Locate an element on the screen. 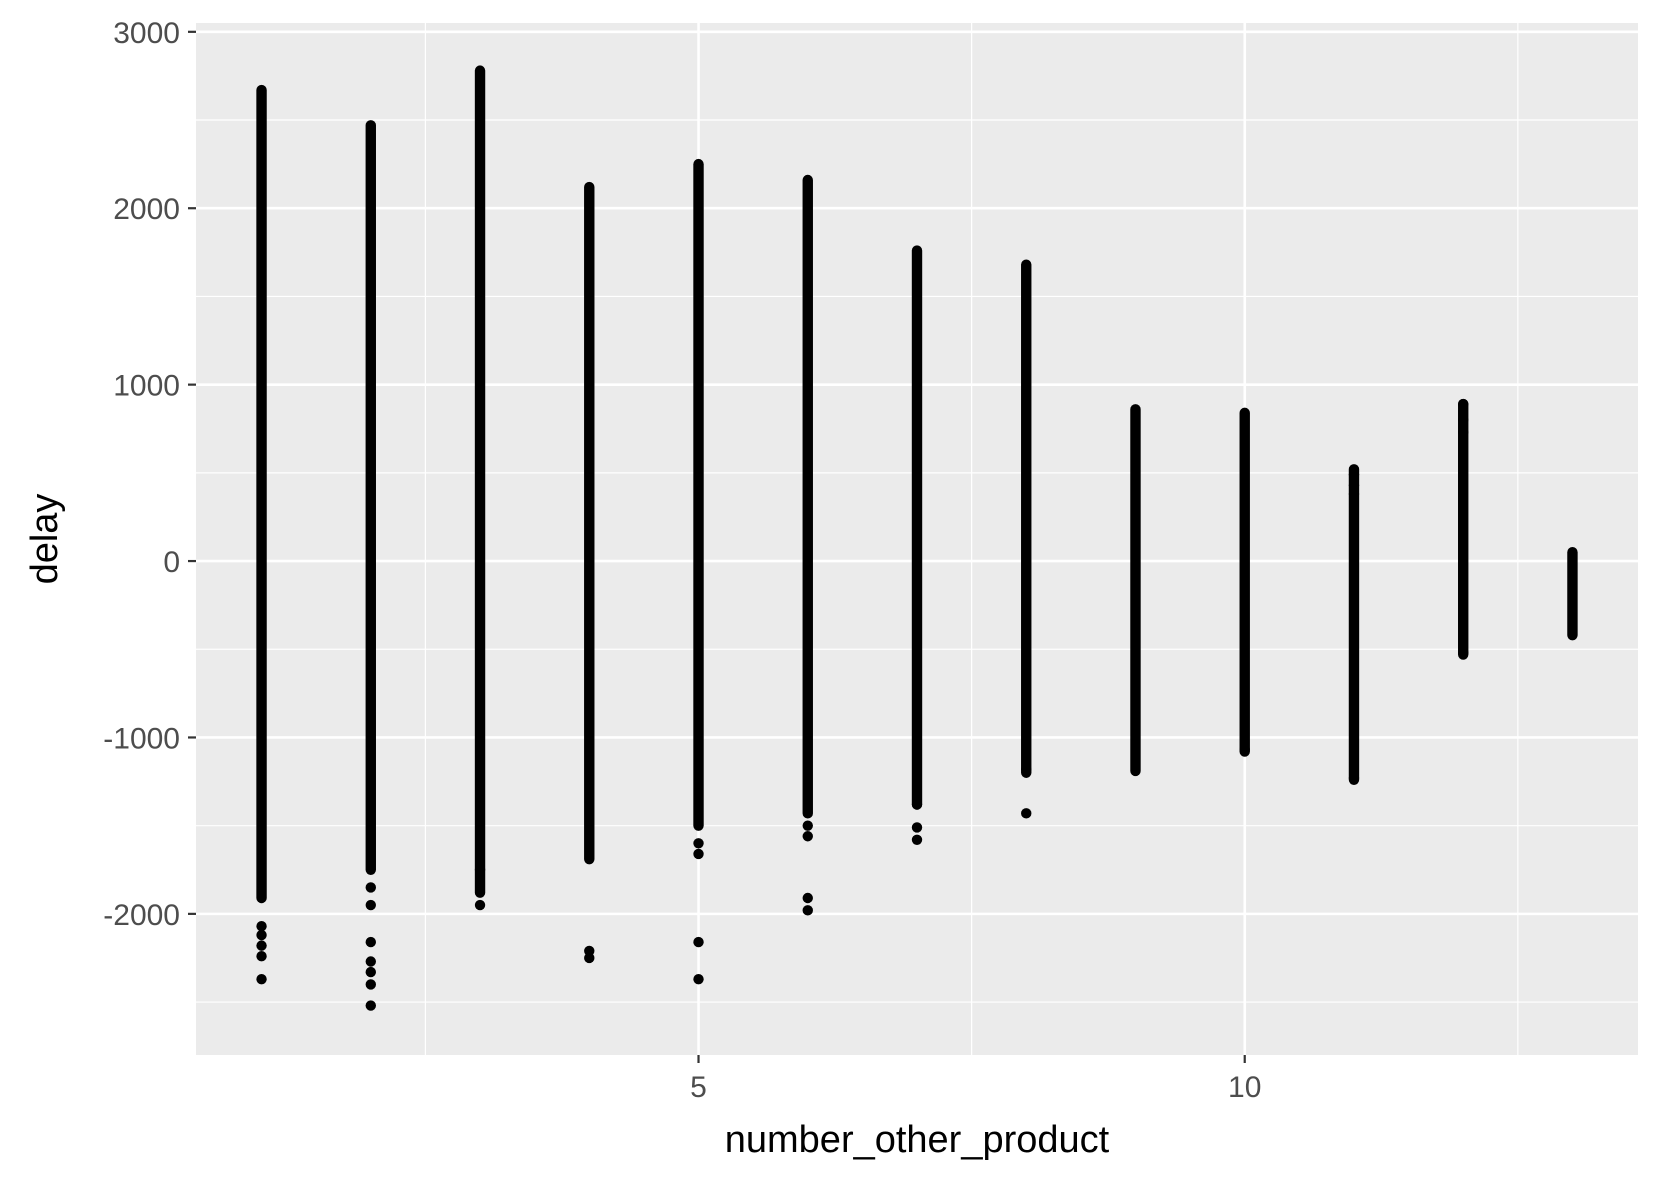 This screenshot has width=1653, height=1181. y-axis: 3000 2000 1000 0 -1000 -2000 is located at coordinates (149, 474).